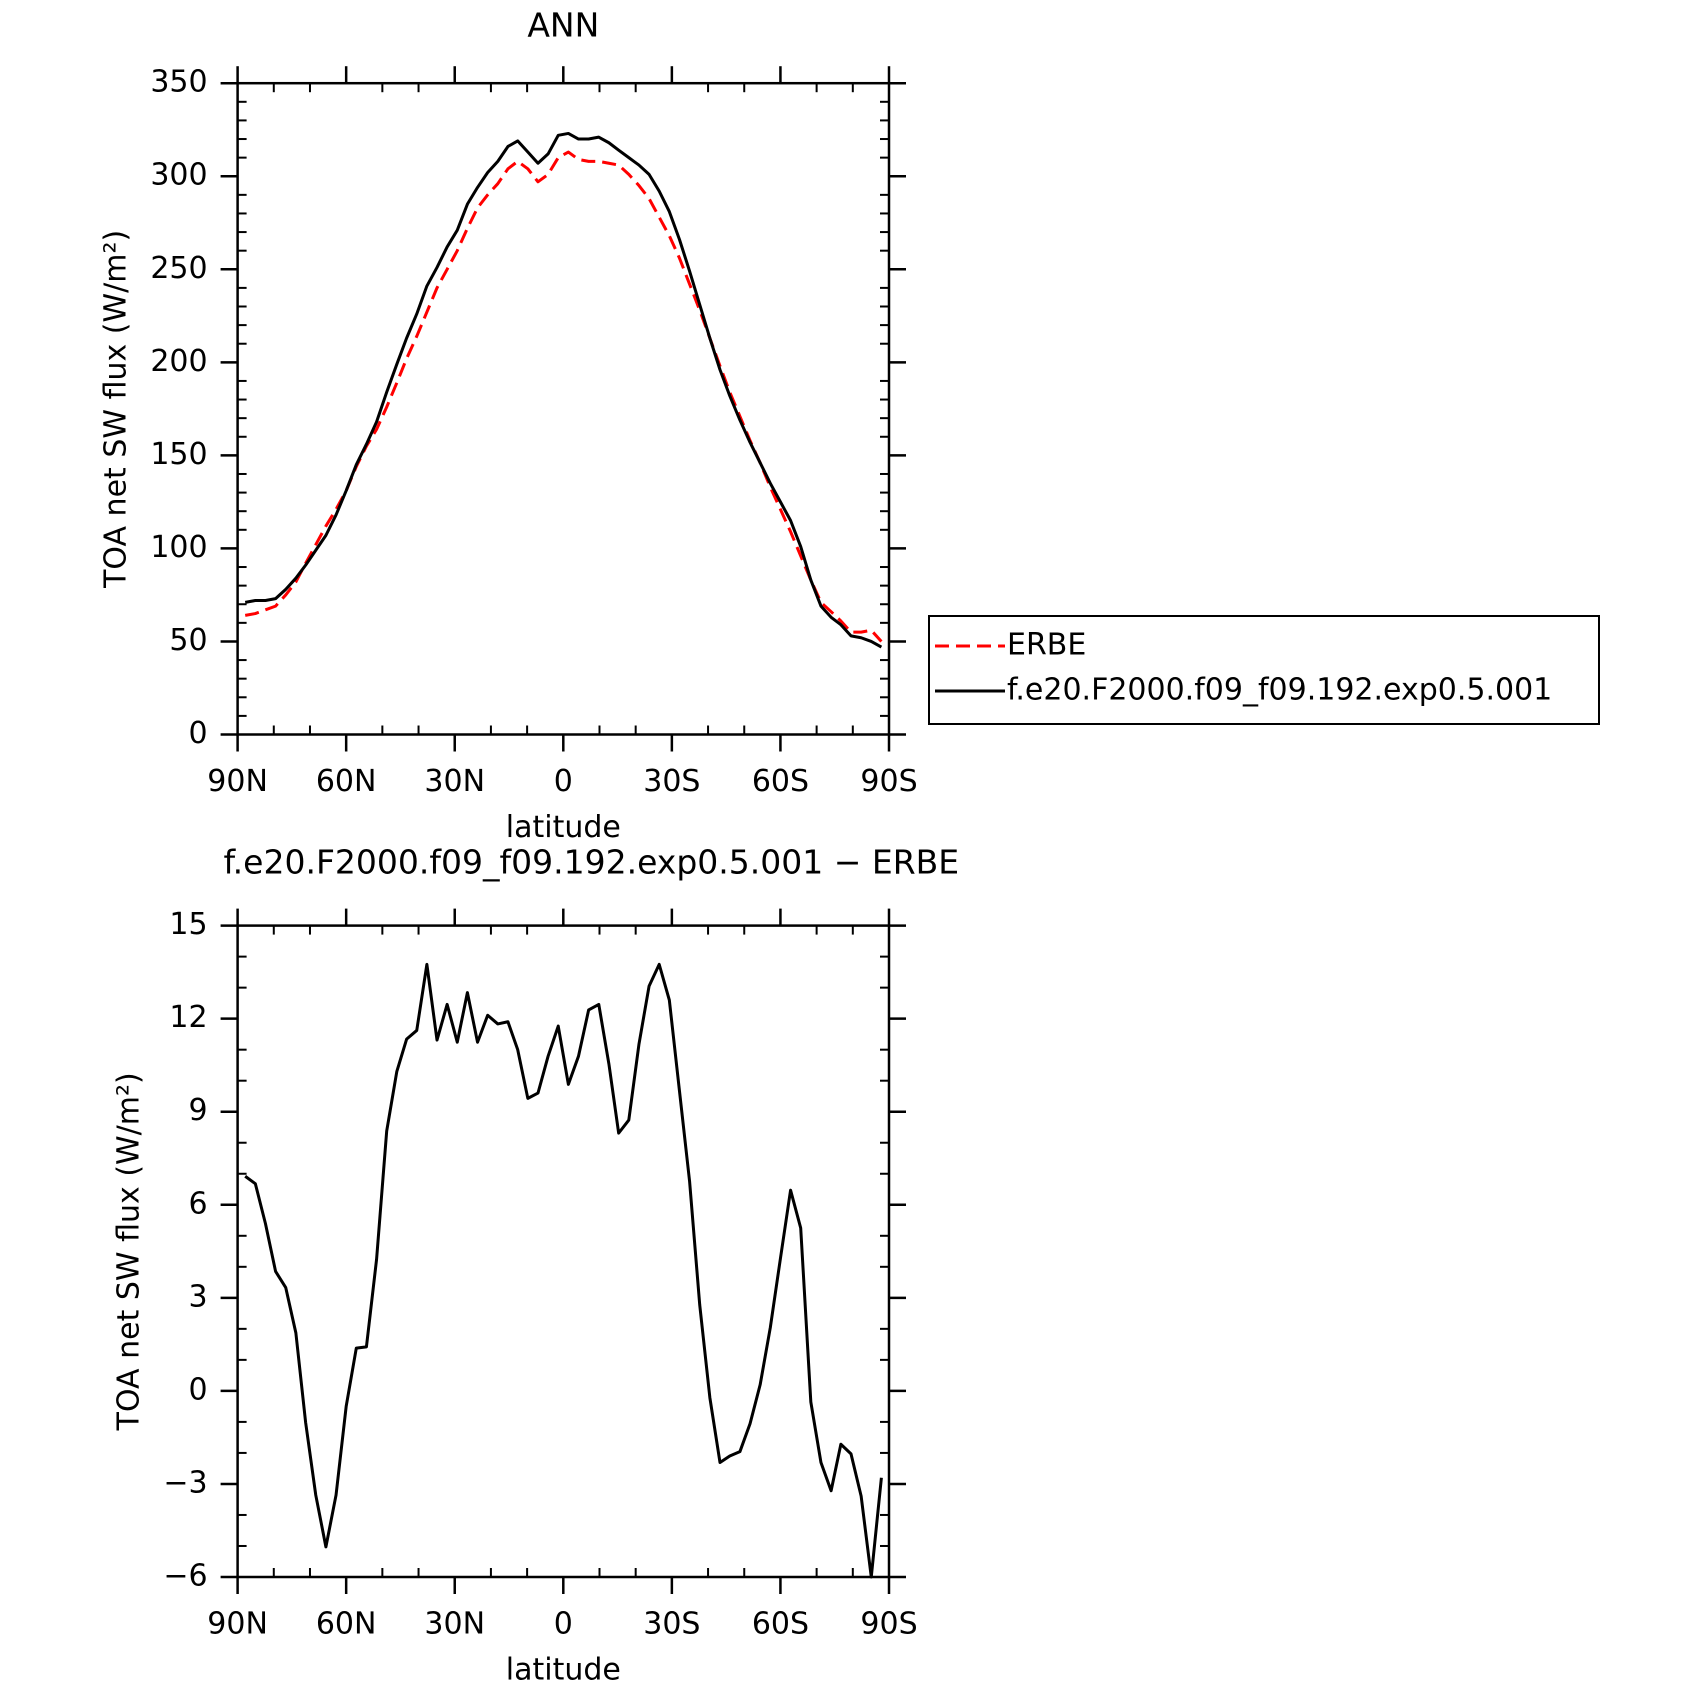 The height and width of the screenshot is (1685, 1685). Describe the element at coordinates (178, 454) in the screenshot. I see `y-tick-label: 150` at that location.